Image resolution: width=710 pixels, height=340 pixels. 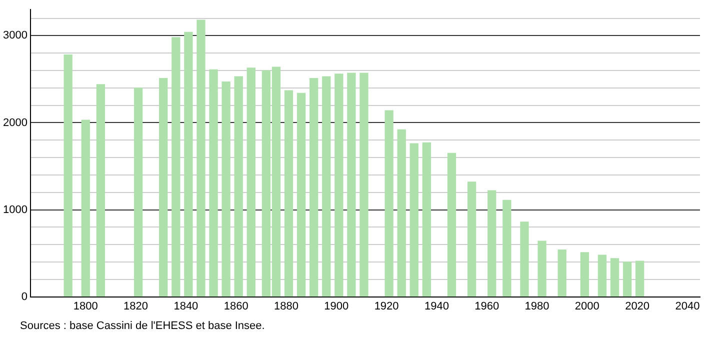 What do you see at coordinates (336, 306) in the screenshot?
I see `x-tick-label: 1900` at bounding box center [336, 306].